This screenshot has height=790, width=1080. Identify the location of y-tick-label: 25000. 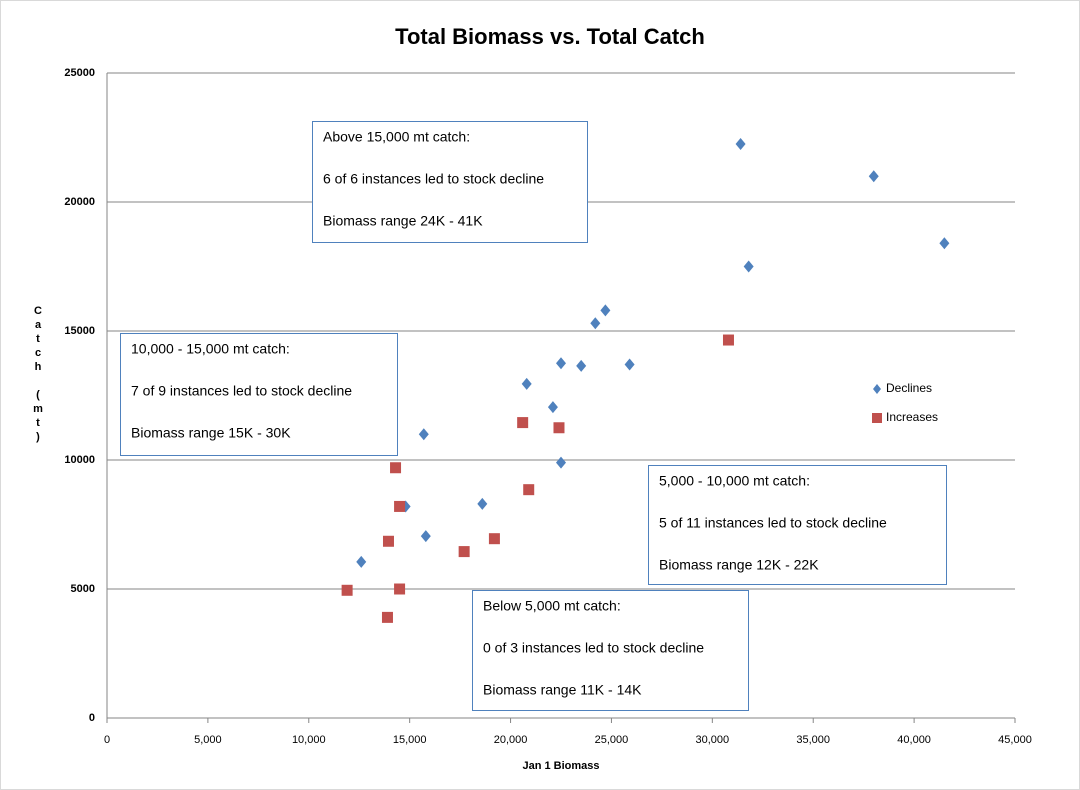
(79, 73).